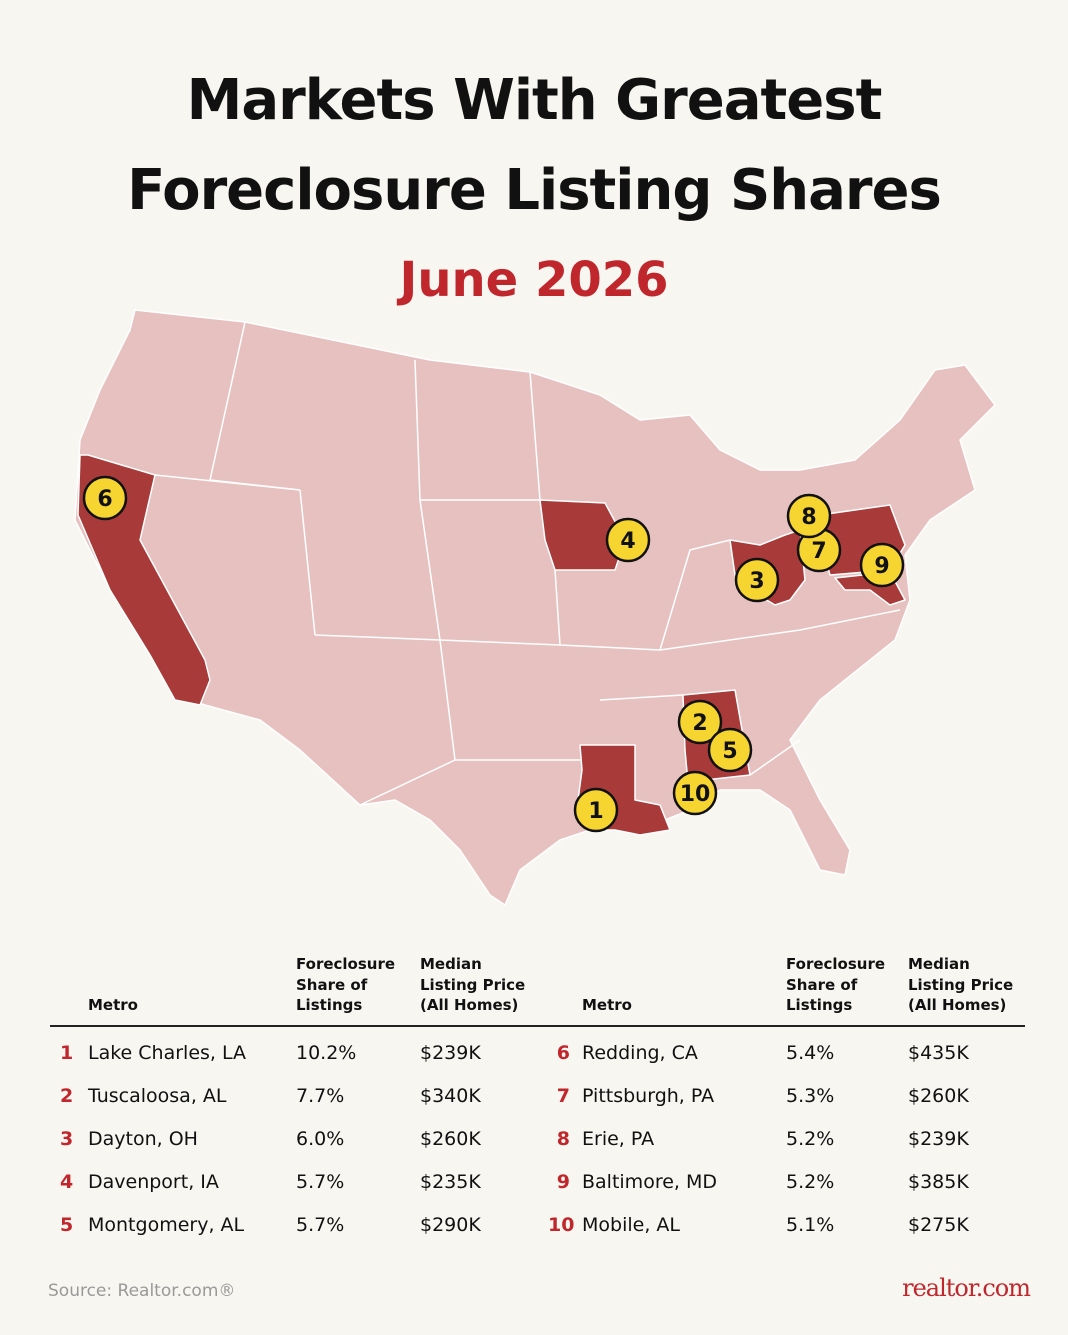 This screenshot has width=1068, height=1335. I want to click on marker-label: 10, so click(695, 794).